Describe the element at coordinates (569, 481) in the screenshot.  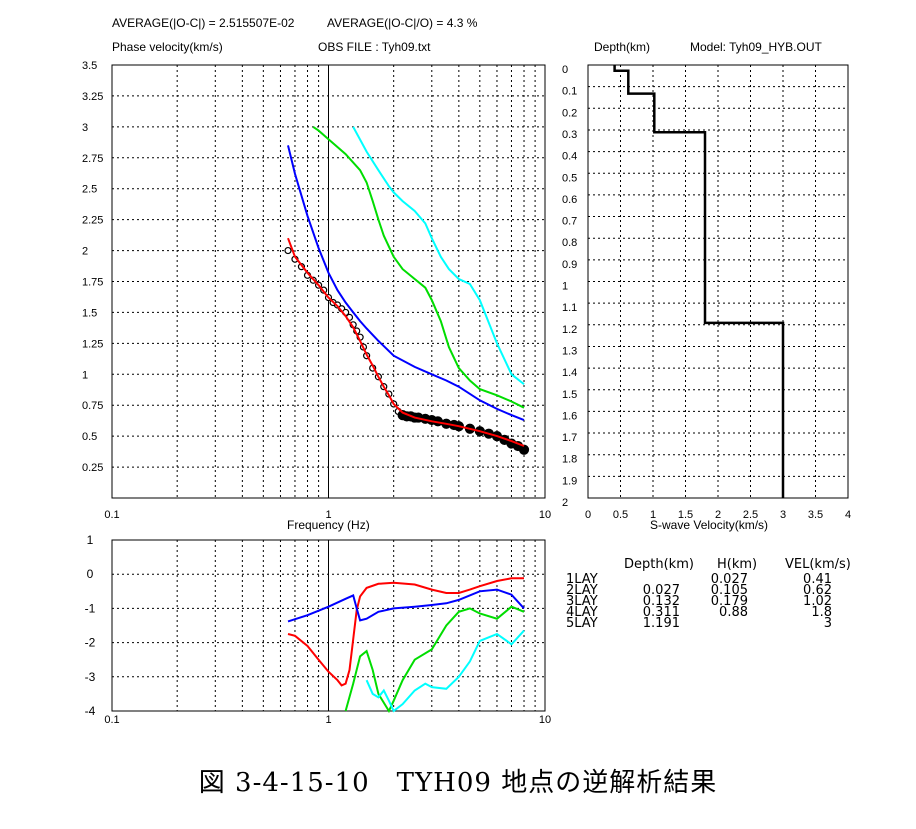
I see `y-tick-label: 1.9` at that location.